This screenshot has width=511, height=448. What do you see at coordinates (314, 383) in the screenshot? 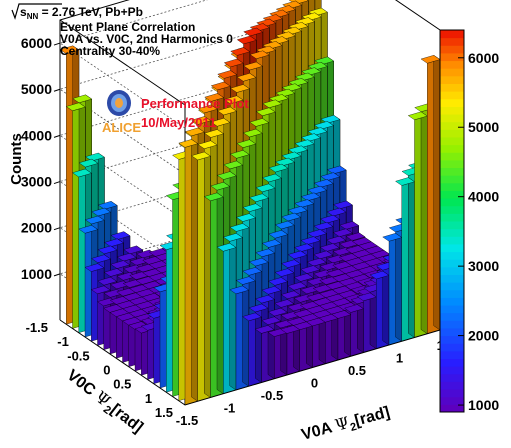
I see `x-tick-label: 0` at bounding box center [314, 383].